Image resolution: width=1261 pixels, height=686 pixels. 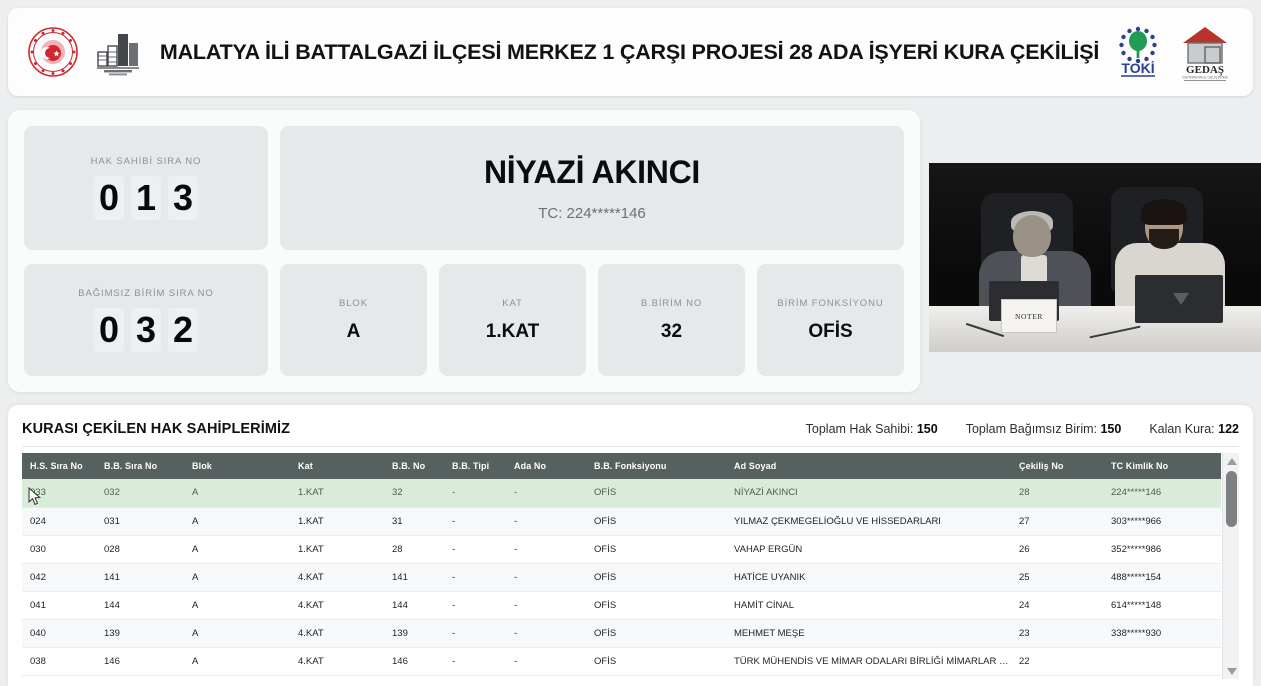 I want to click on person-left-head, so click(x=1032, y=236).